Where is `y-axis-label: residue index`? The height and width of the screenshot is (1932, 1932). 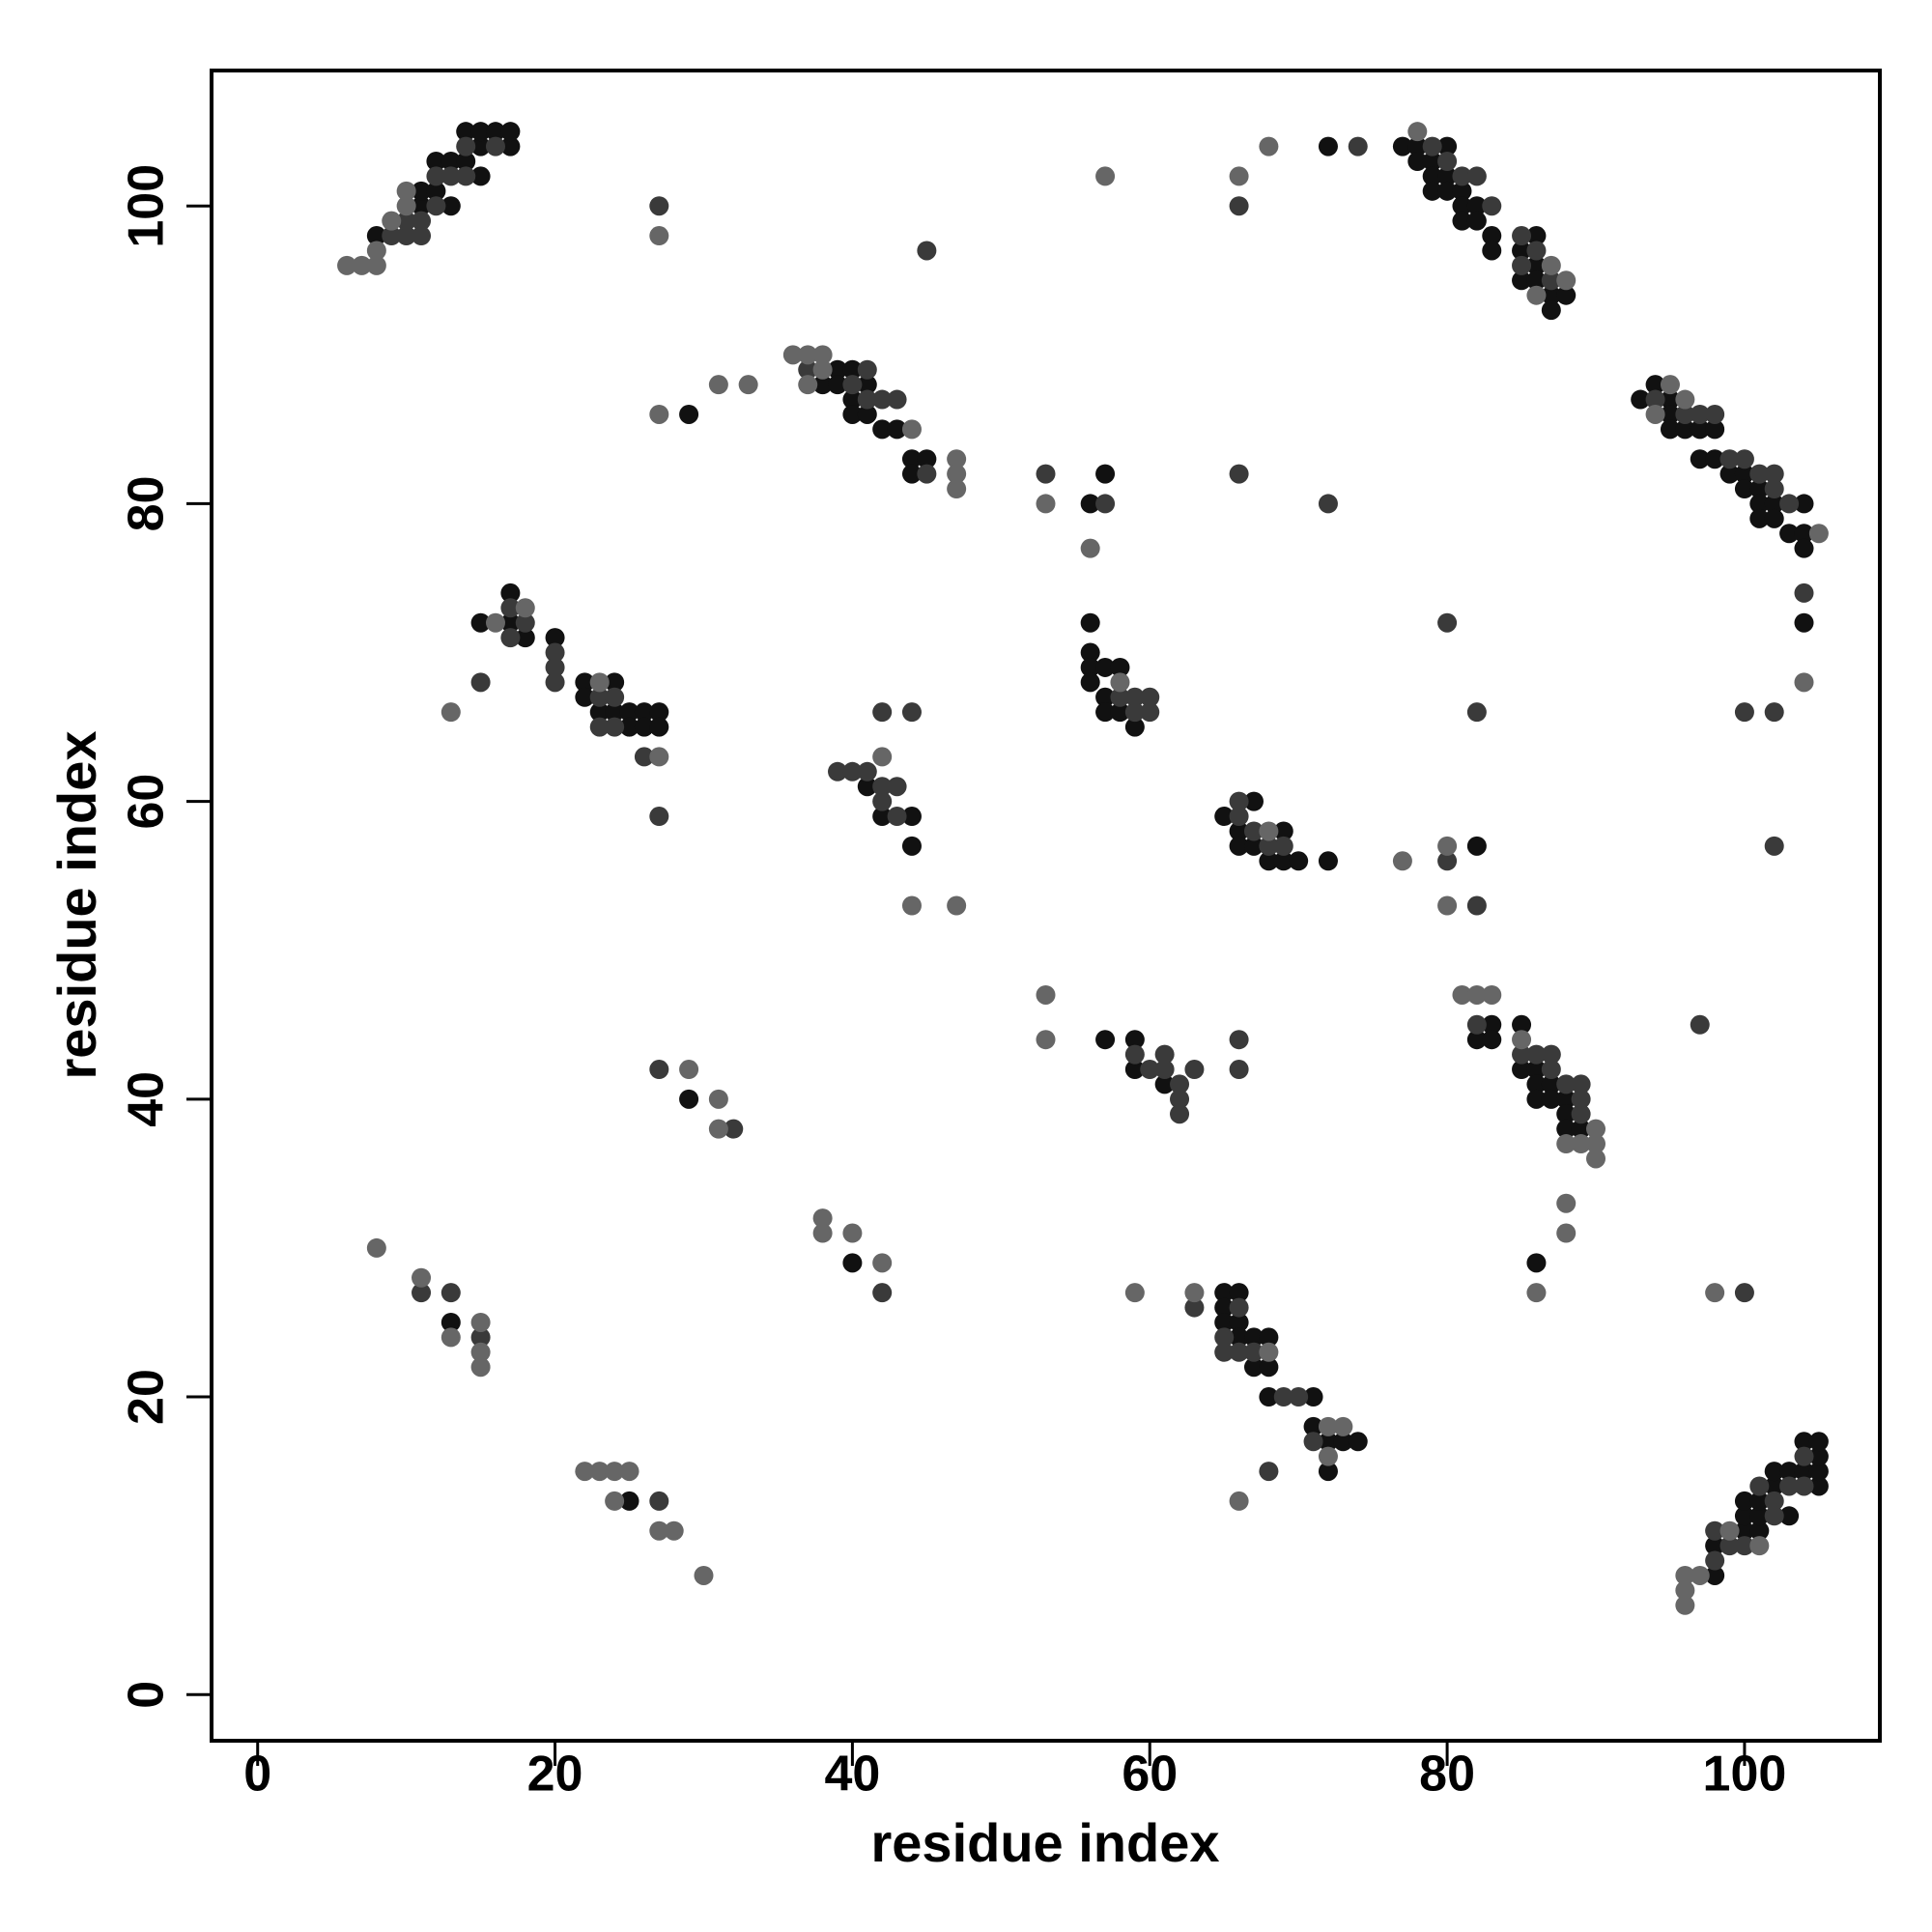
y-axis-label: residue index is located at coordinates (76, 904).